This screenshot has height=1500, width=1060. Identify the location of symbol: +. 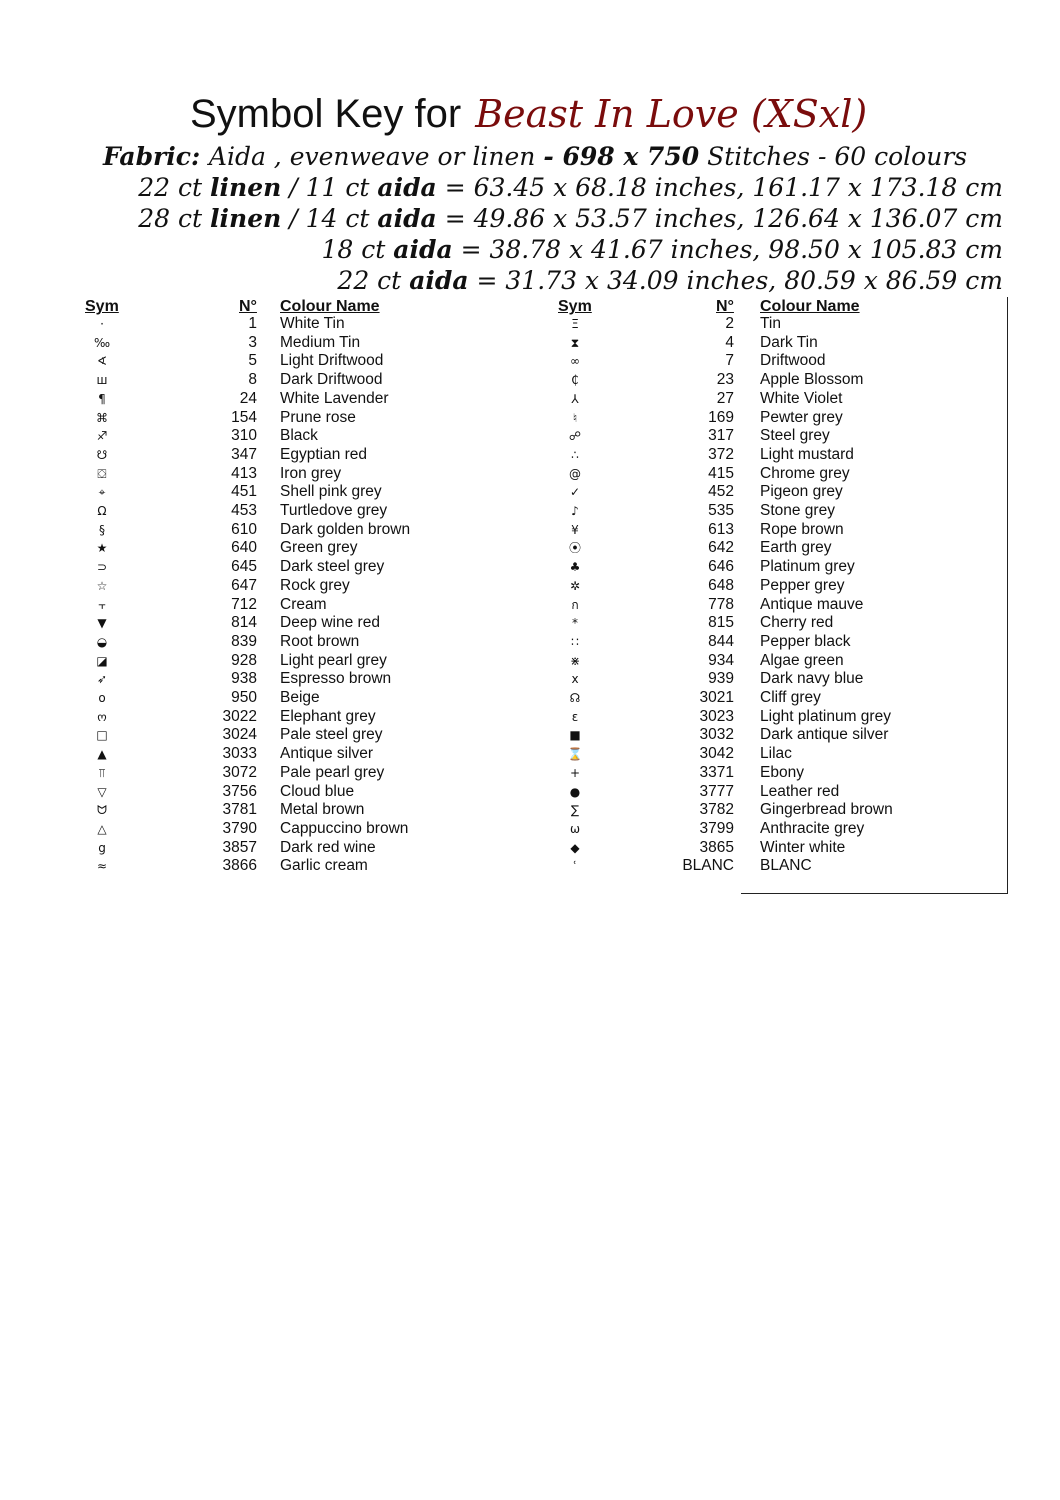
(575, 772).